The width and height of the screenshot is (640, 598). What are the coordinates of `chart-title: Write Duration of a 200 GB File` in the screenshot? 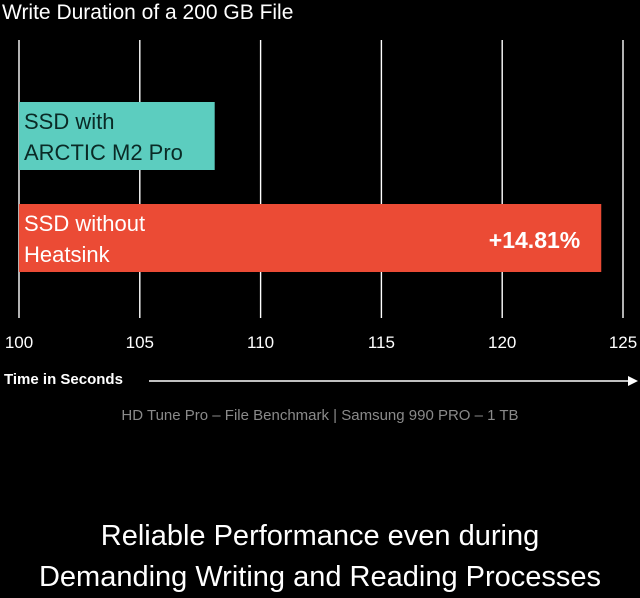 It's located at (148, 12).